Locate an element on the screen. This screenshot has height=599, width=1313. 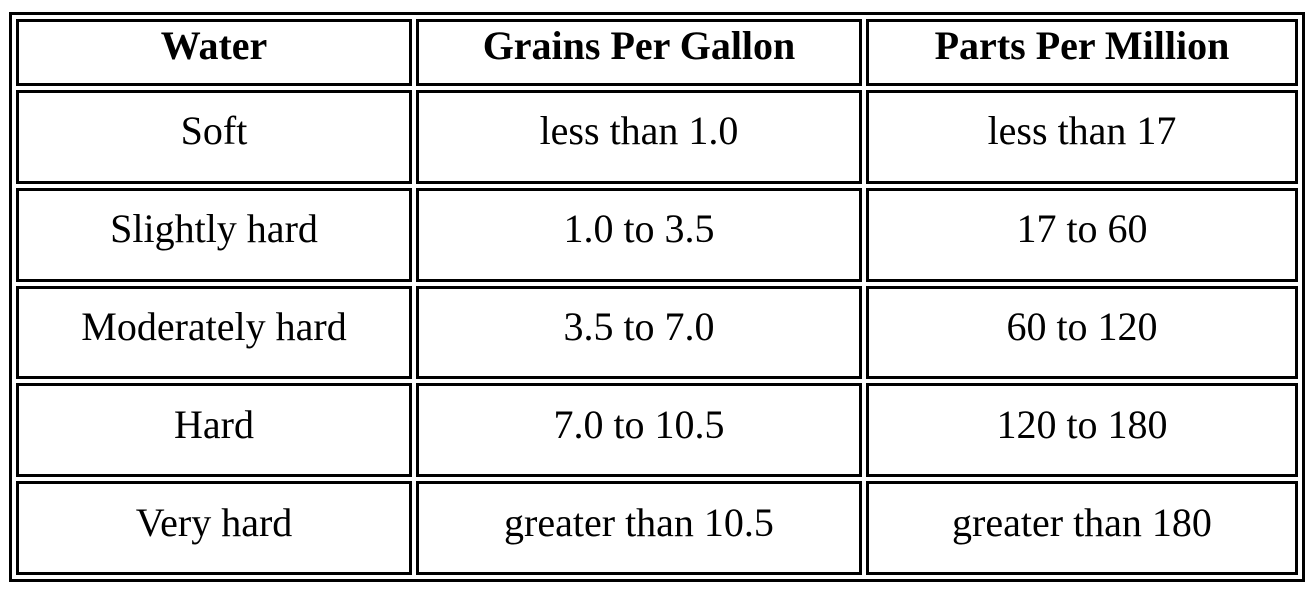
table-cell: Slightly hard is located at coordinates (214, 235).